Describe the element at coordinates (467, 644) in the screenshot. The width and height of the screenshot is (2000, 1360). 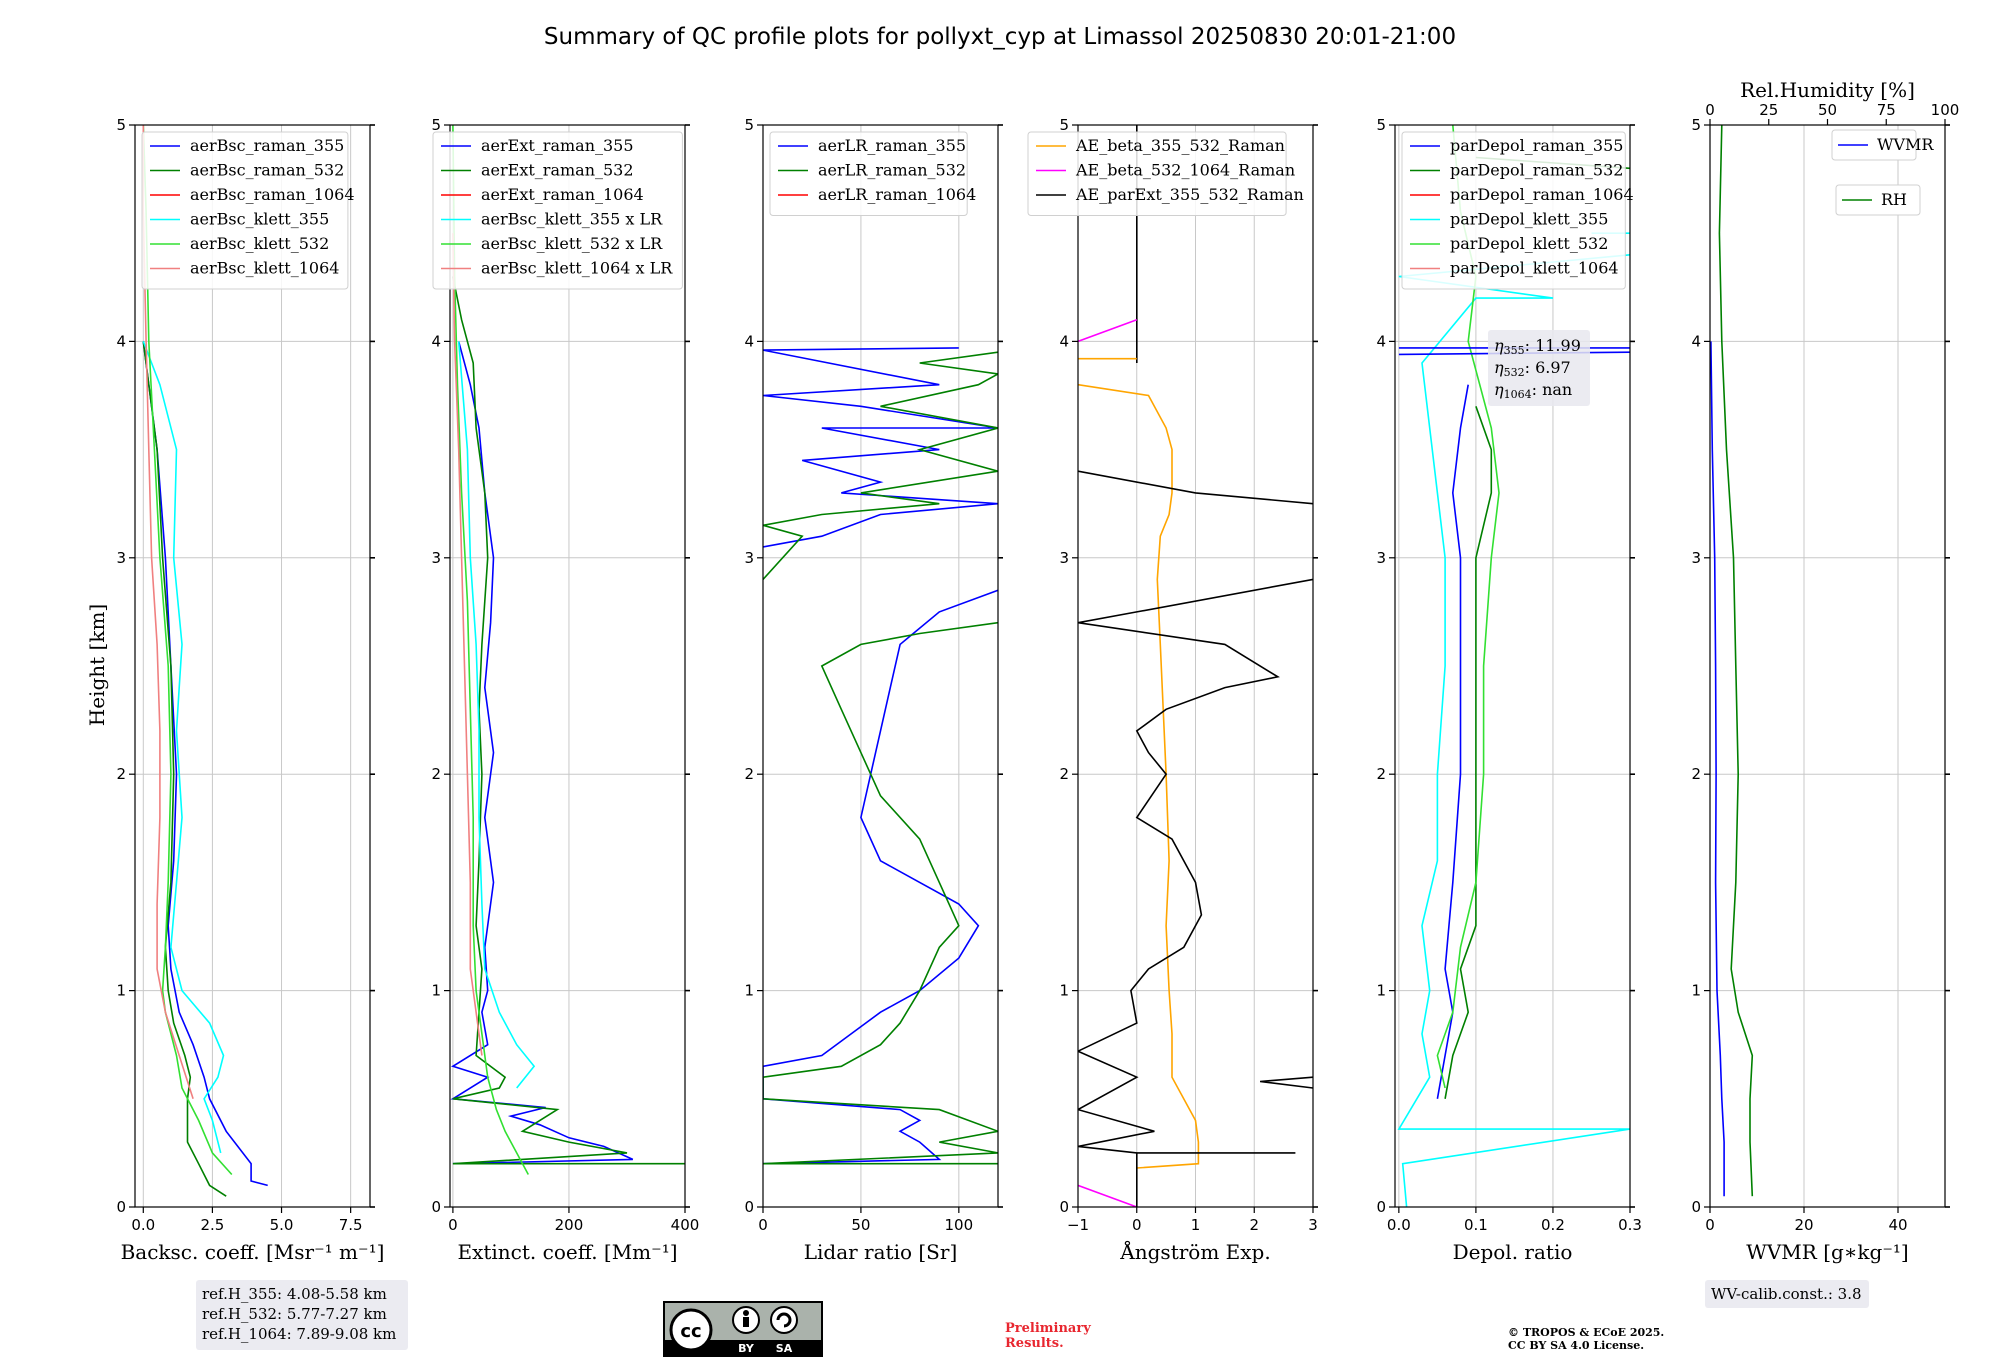
I see `series-line-aerBsc_klett_1064 x LR` at that location.